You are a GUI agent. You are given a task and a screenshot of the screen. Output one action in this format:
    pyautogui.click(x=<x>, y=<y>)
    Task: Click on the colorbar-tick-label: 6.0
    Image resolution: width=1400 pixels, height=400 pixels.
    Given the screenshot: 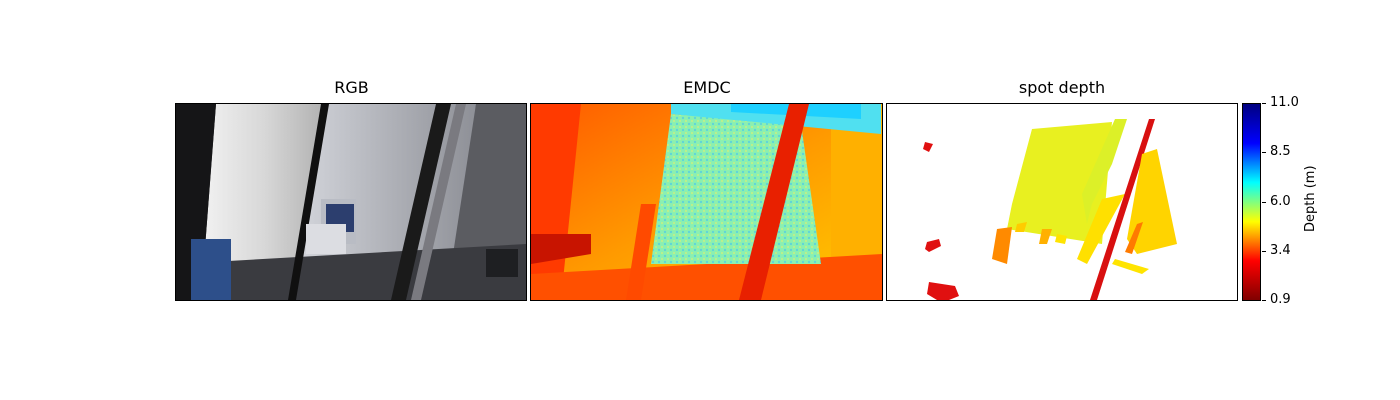 What is the action you would take?
    pyautogui.click(x=1280, y=202)
    